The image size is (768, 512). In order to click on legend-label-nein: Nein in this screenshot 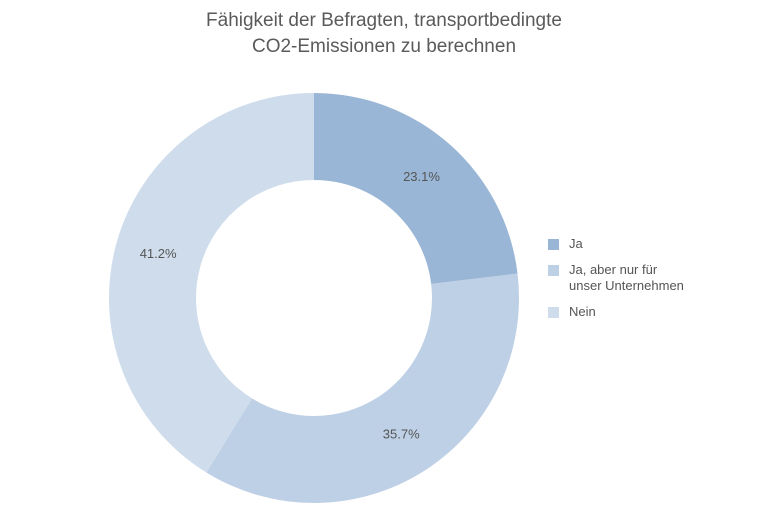, I will do `click(582, 312)`.